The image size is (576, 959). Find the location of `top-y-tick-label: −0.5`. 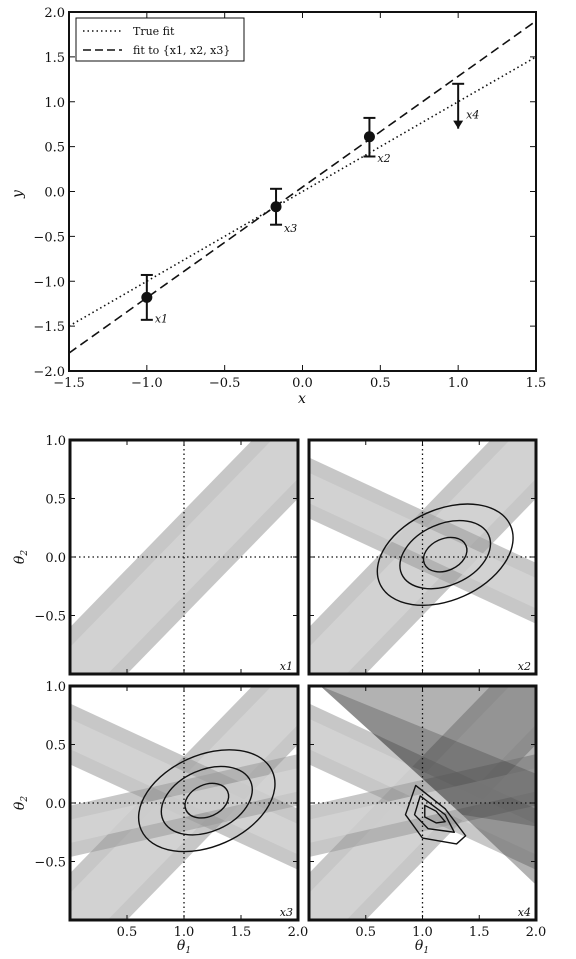

top-y-tick-label: −0.5 is located at coordinates (49, 237).